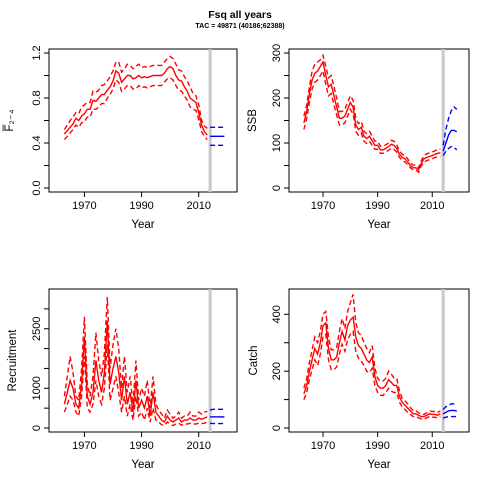 Image resolution: width=480 pixels, height=480 pixels. I want to click on y-tick-label: 100, so click(277, 143).